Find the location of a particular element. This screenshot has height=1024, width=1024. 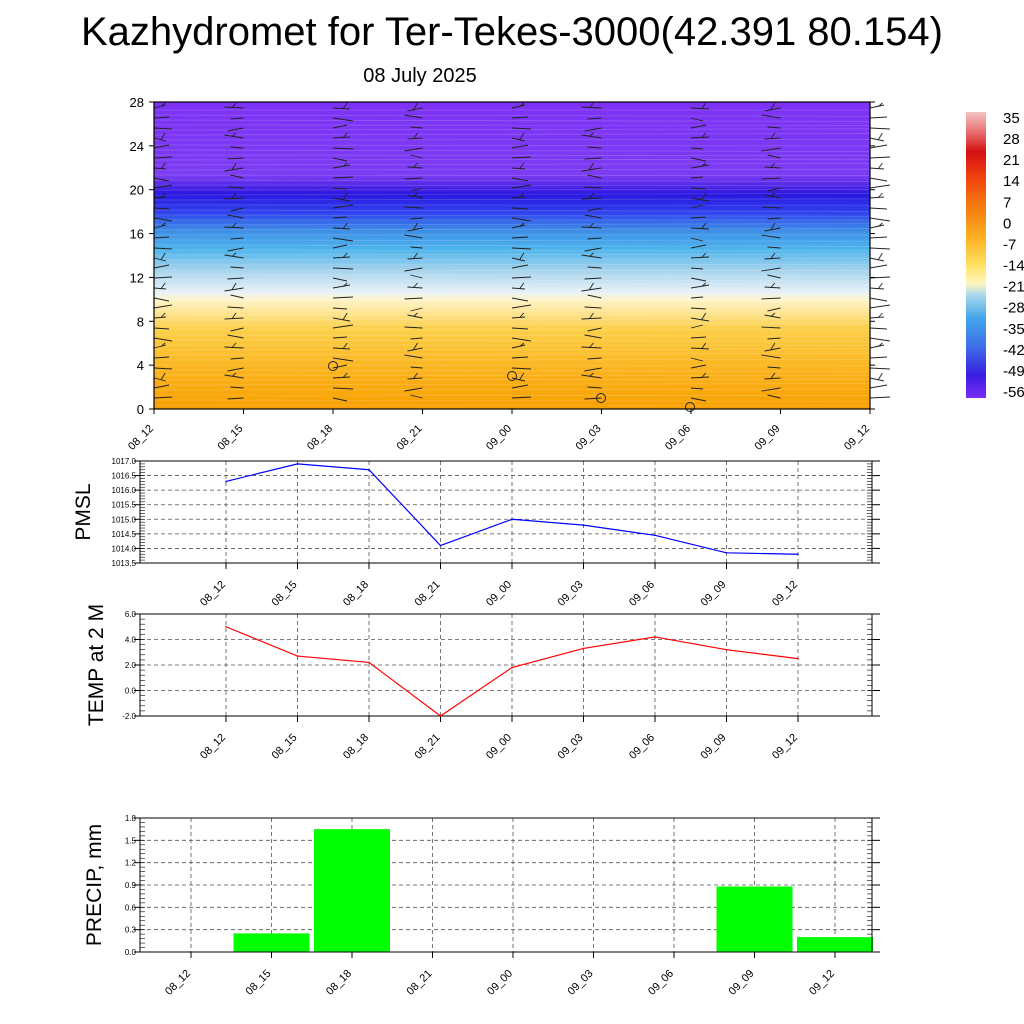

temp-point is located at coordinates (583, 648).